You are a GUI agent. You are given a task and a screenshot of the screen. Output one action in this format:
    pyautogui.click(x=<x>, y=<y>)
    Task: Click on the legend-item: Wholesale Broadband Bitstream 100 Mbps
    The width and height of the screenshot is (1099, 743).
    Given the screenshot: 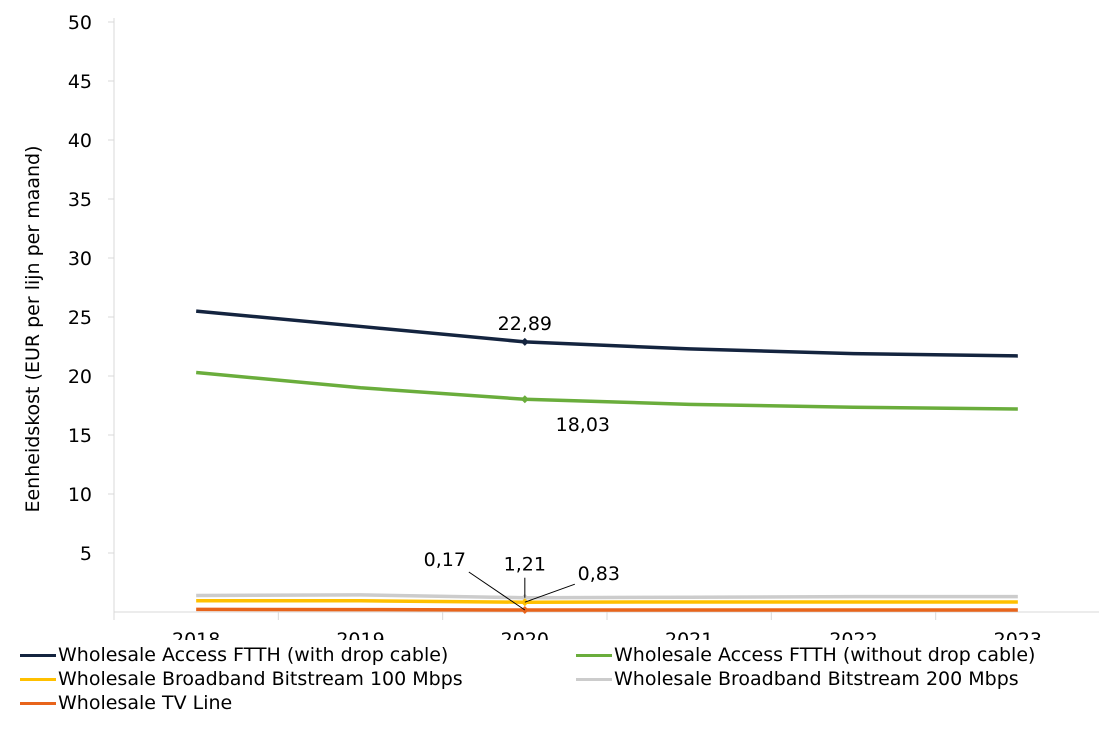 What is the action you would take?
    pyautogui.click(x=241, y=679)
    